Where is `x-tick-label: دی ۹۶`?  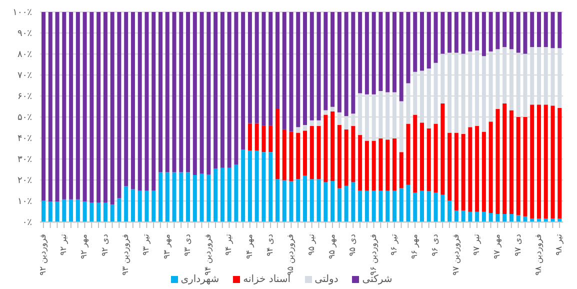 x-tick-label: دی ۹۶ is located at coordinates (435, 245).